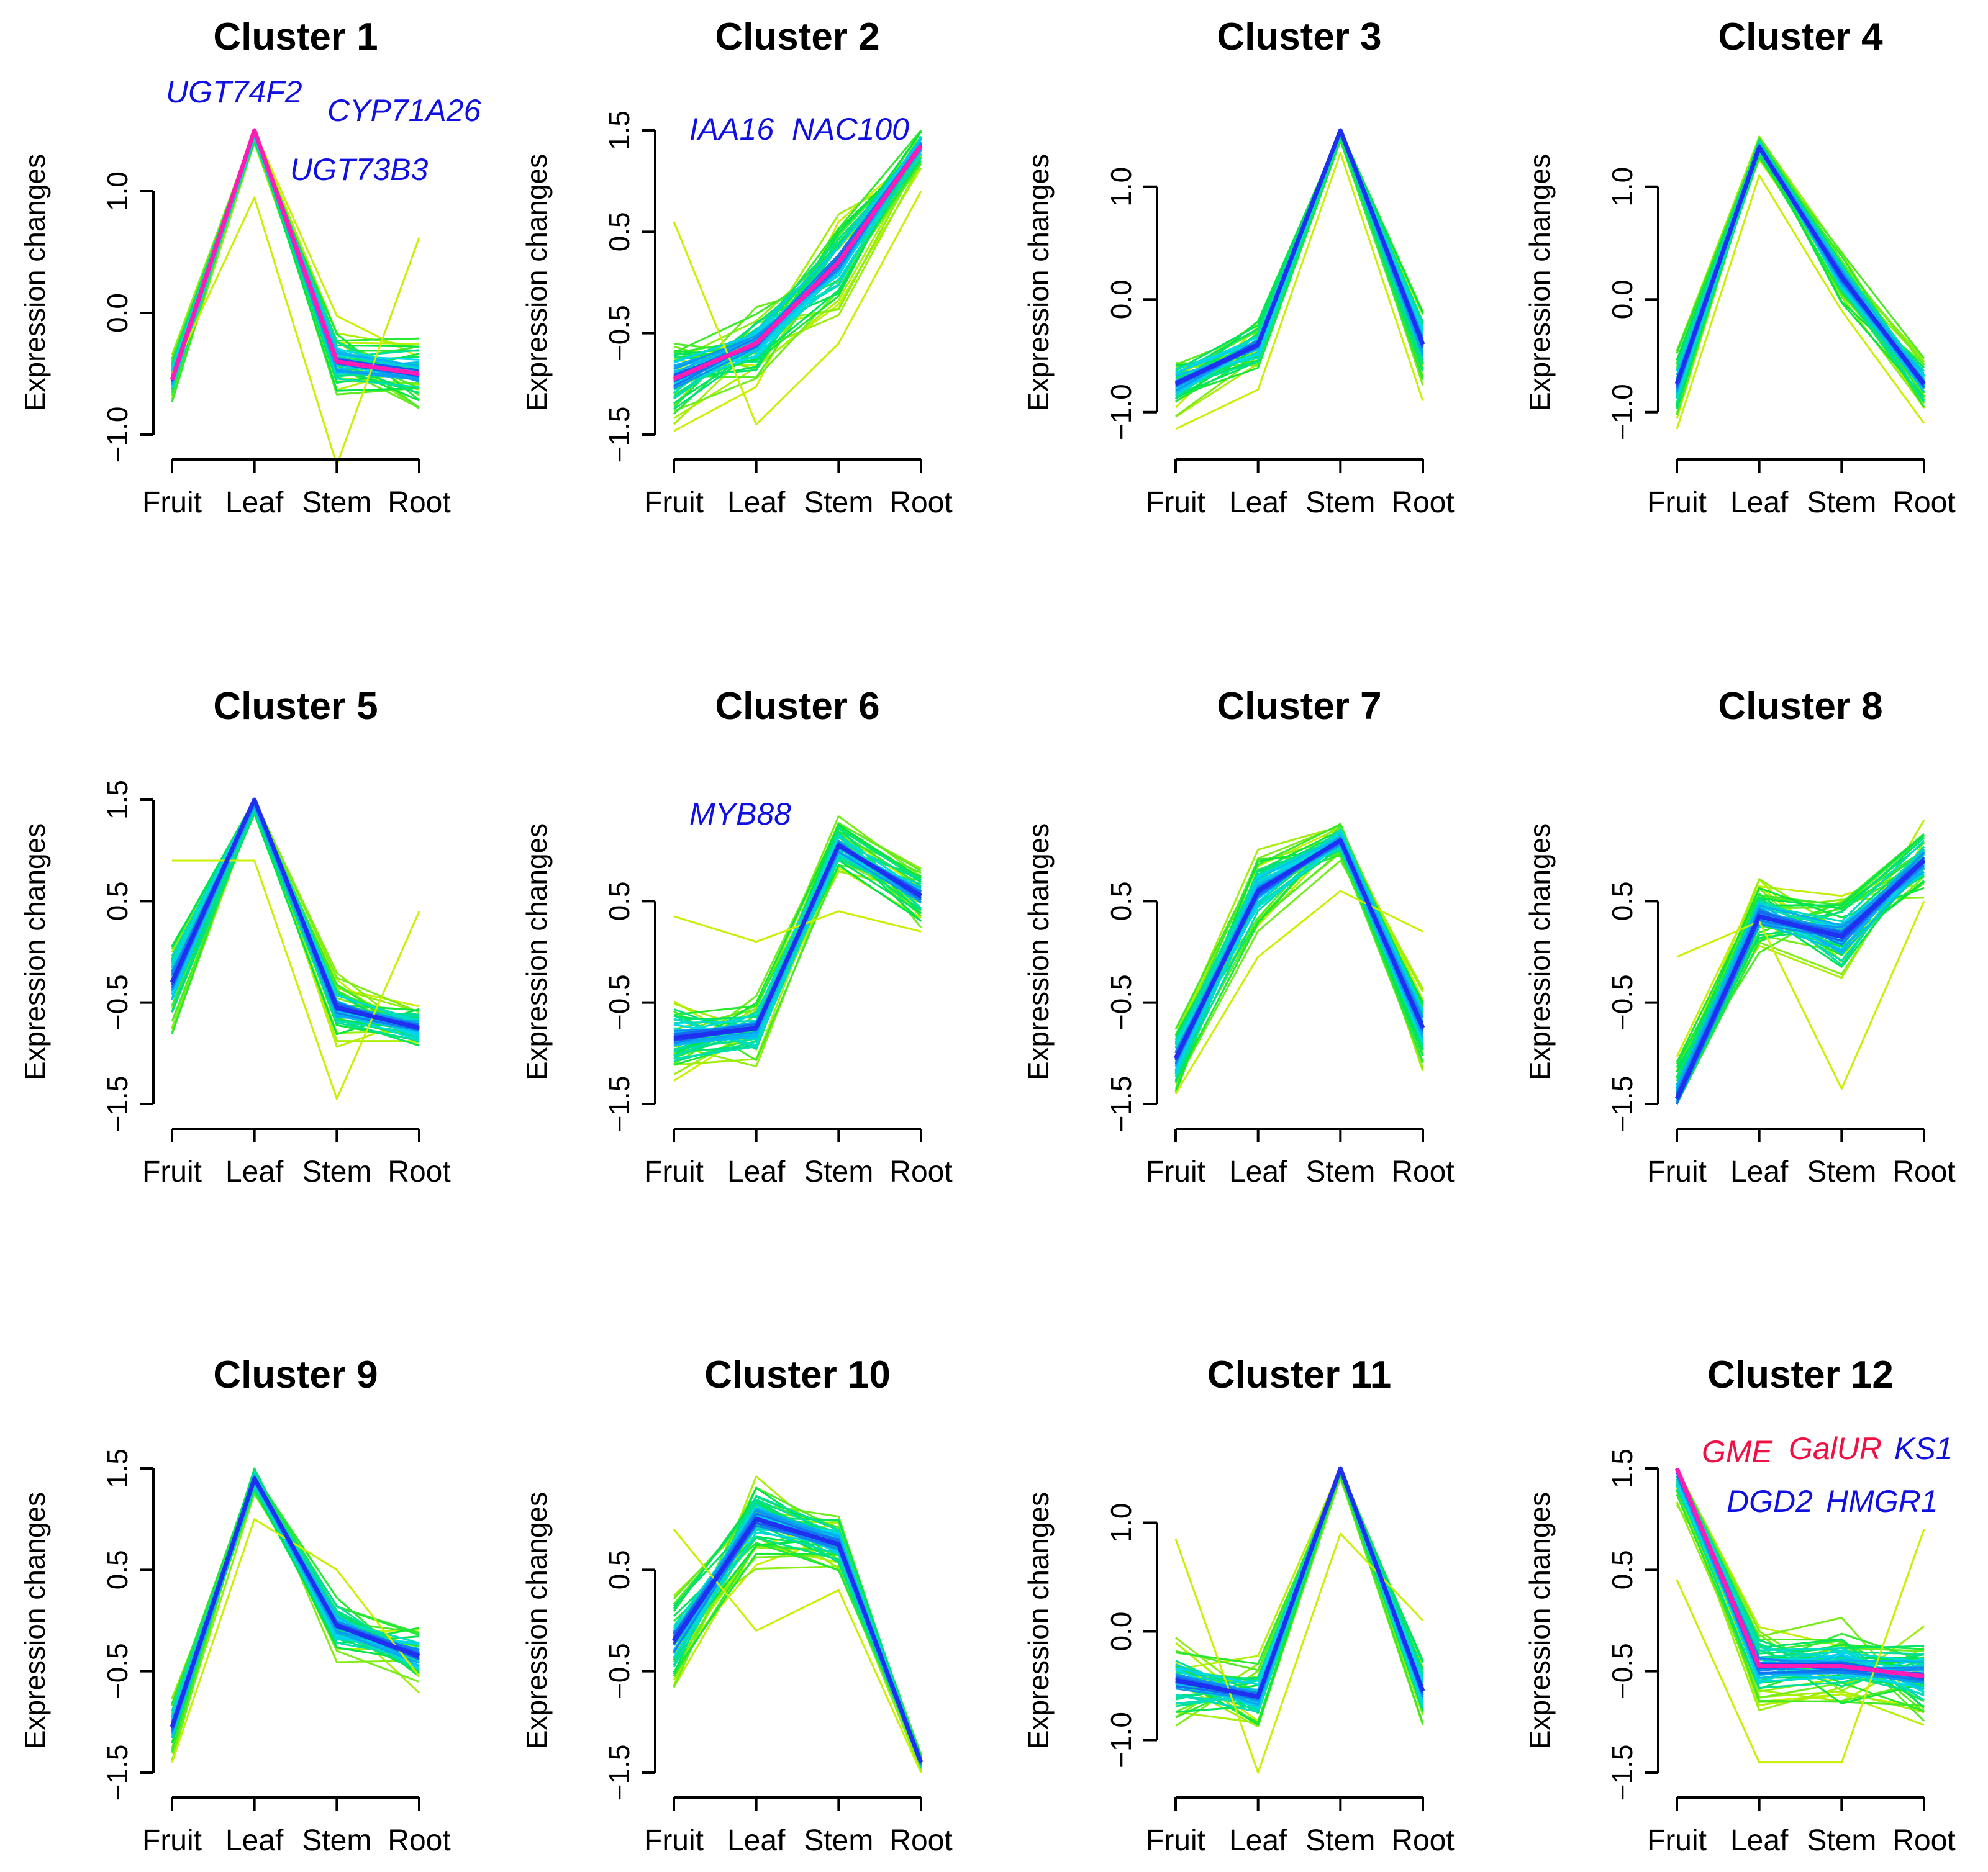 This screenshot has height=1872, width=1988. I want to click on panel-title: Cluster 3, so click(1299, 37).